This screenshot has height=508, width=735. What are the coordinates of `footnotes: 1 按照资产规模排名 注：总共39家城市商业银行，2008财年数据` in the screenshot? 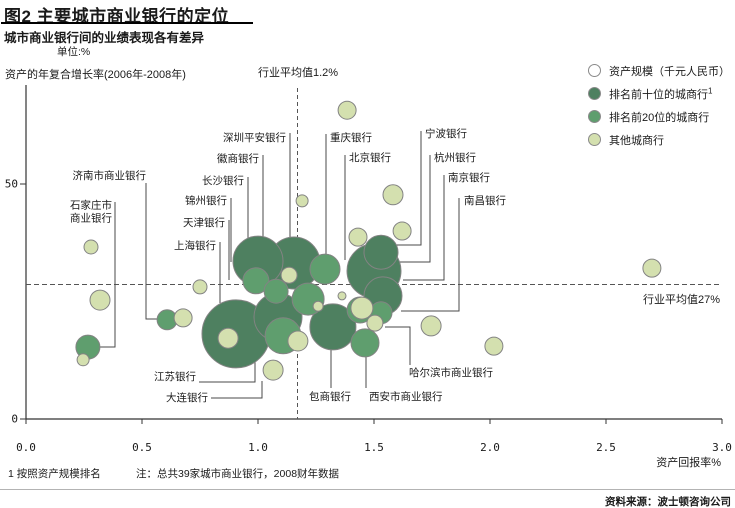 It's located at (173, 473).